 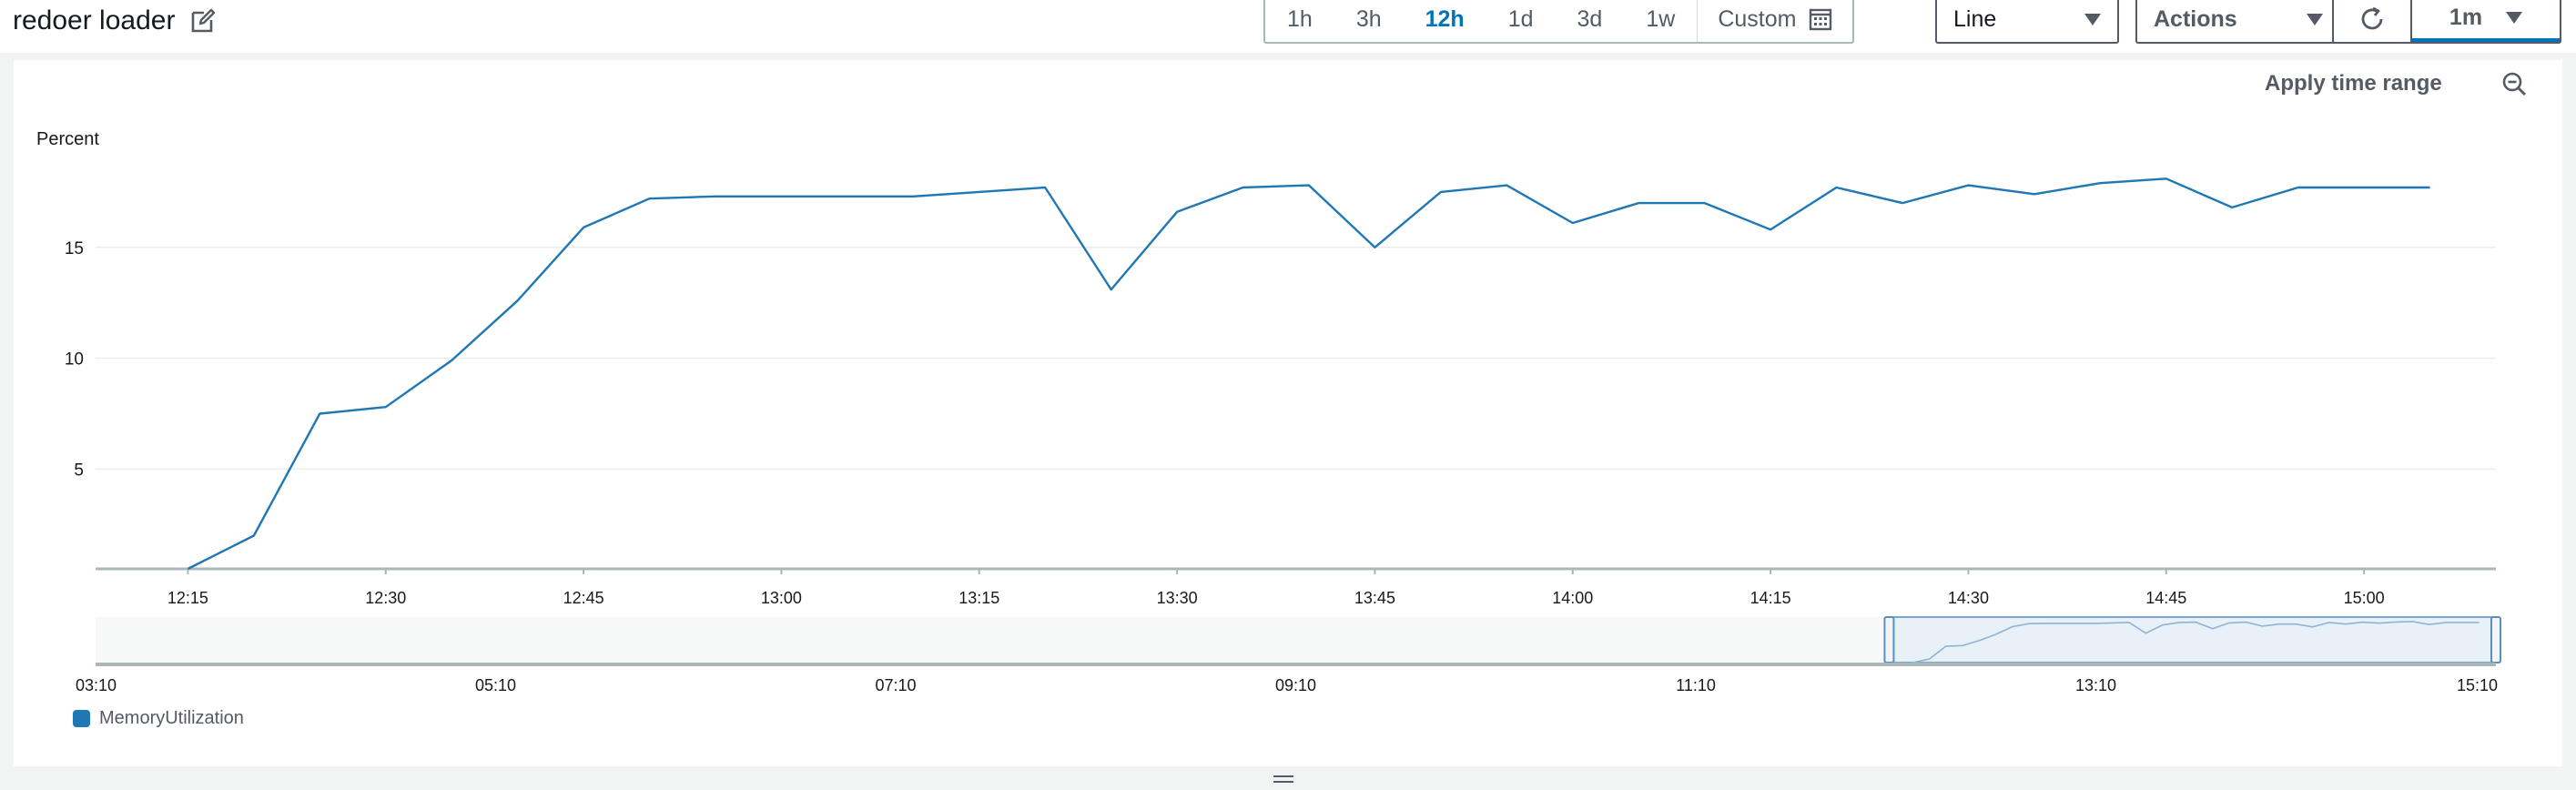 I want to click on chart-type-dropdown: Line, so click(x=2027, y=22).